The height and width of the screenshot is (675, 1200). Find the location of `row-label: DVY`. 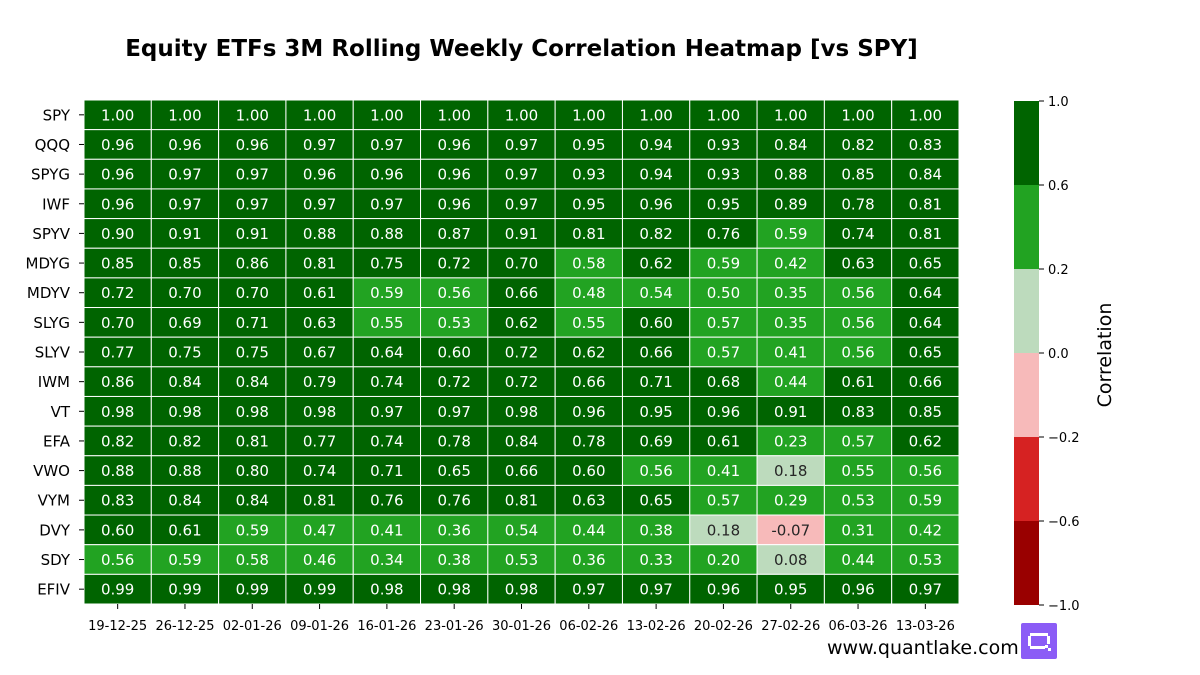

row-label: DVY is located at coordinates (55, 530).